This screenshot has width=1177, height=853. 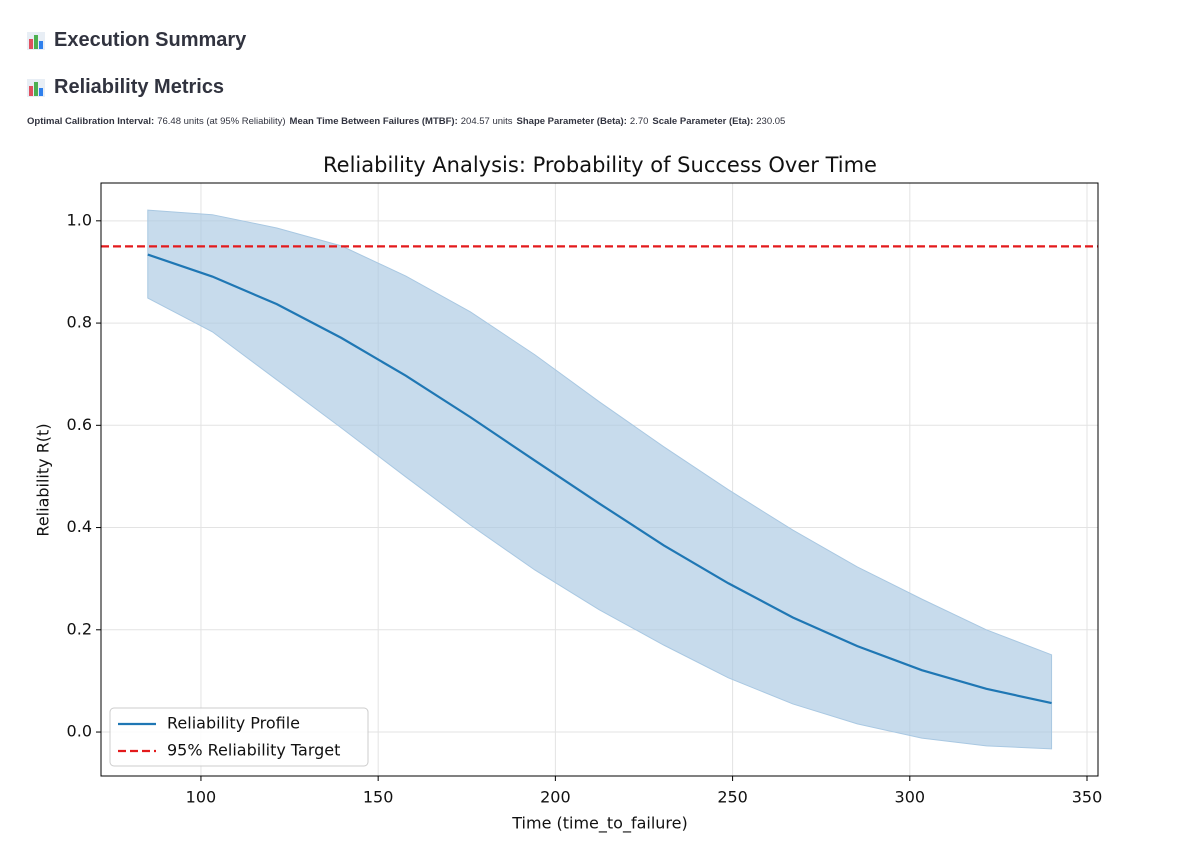 What do you see at coordinates (771, 121) in the screenshot?
I see `metric-value: 230.05` at bounding box center [771, 121].